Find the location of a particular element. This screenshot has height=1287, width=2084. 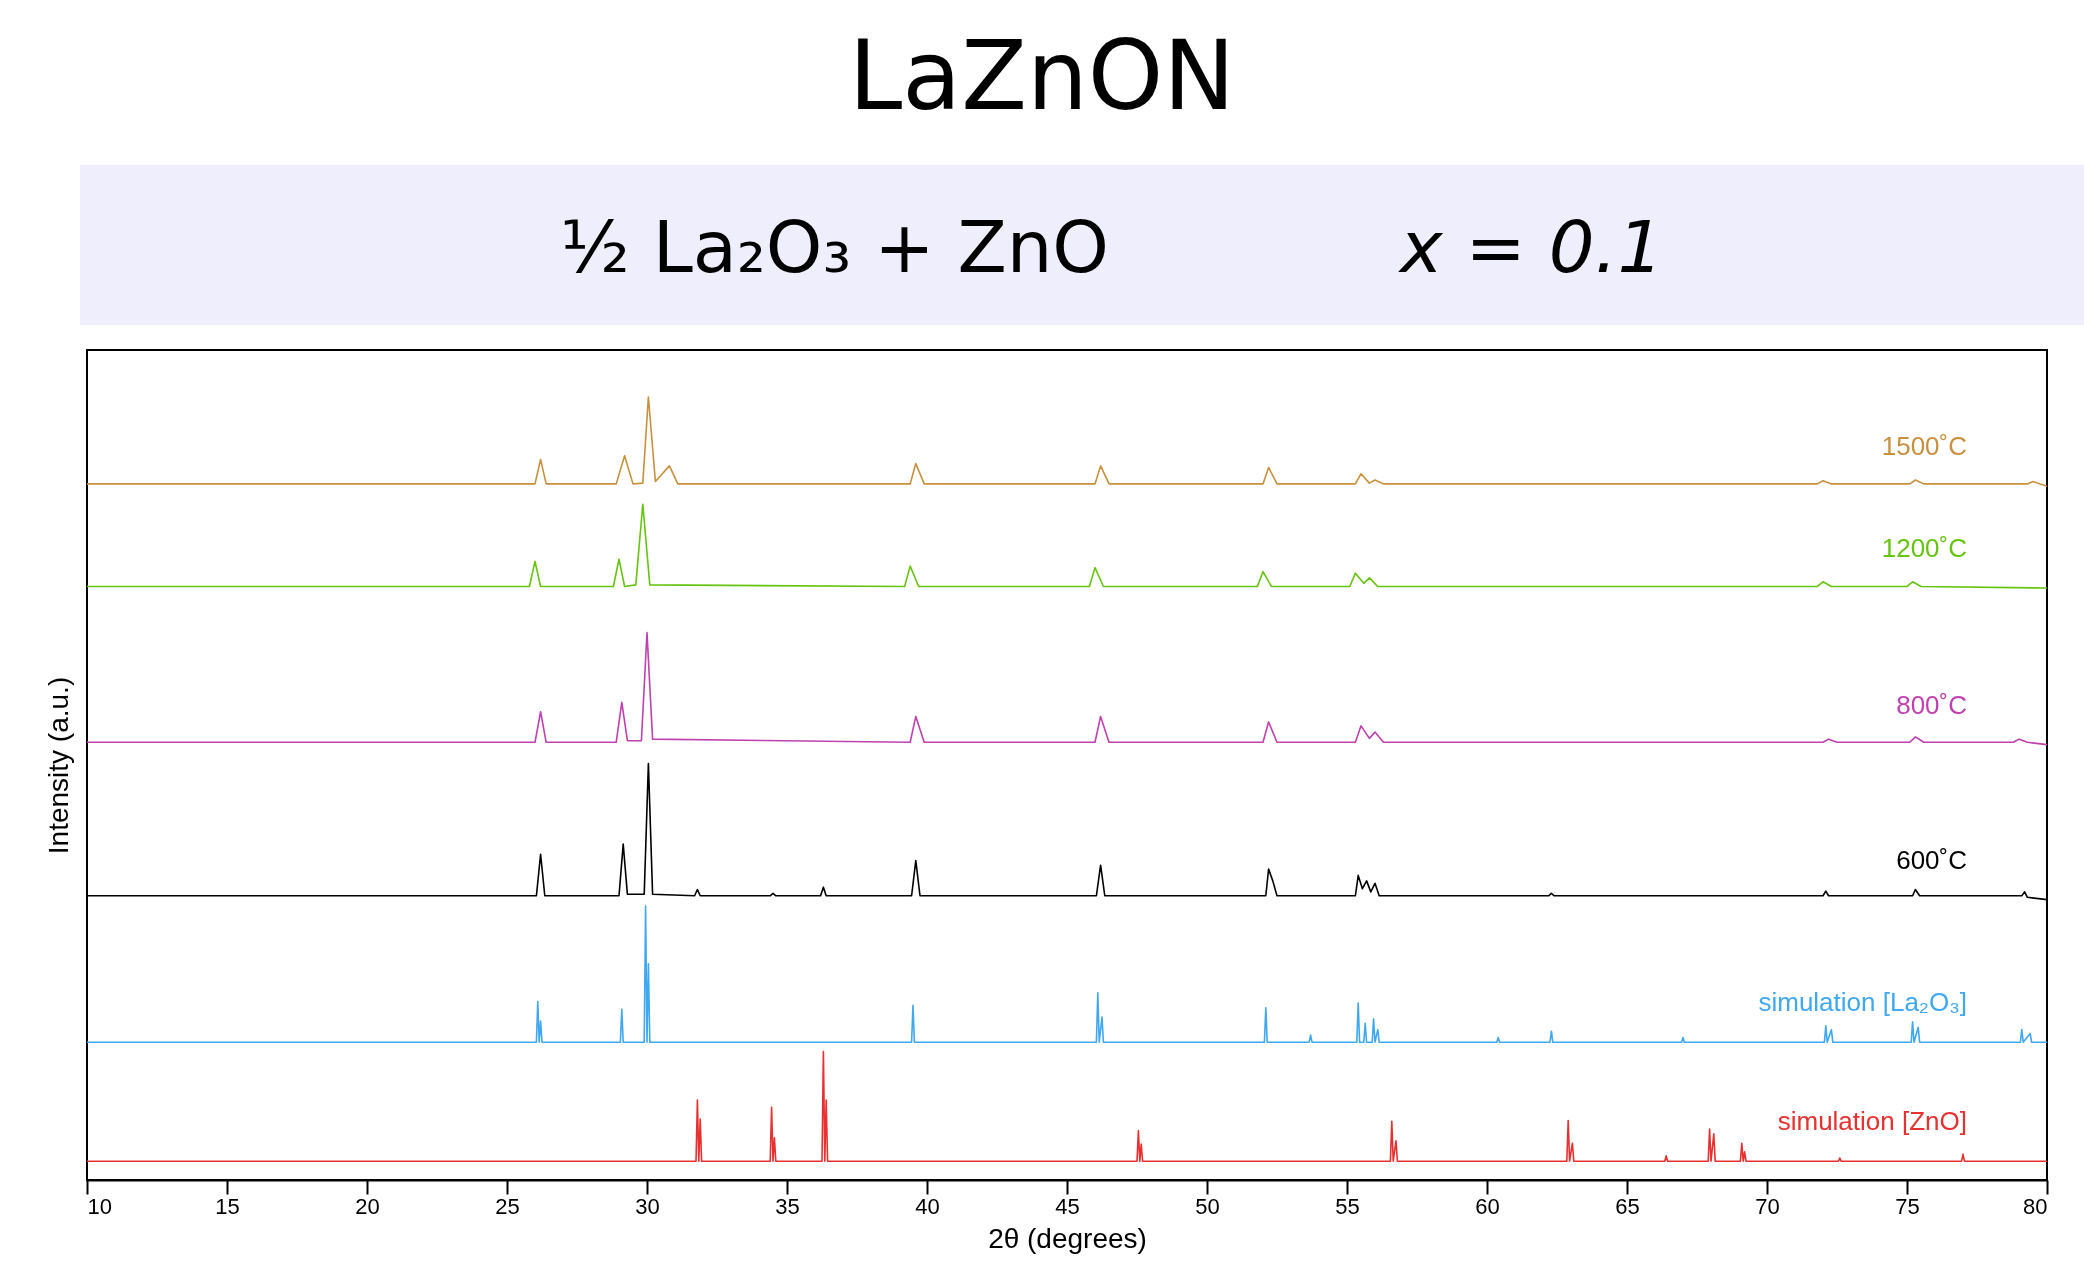

series-label: 600˚C is located at coordinates (1931, 859).